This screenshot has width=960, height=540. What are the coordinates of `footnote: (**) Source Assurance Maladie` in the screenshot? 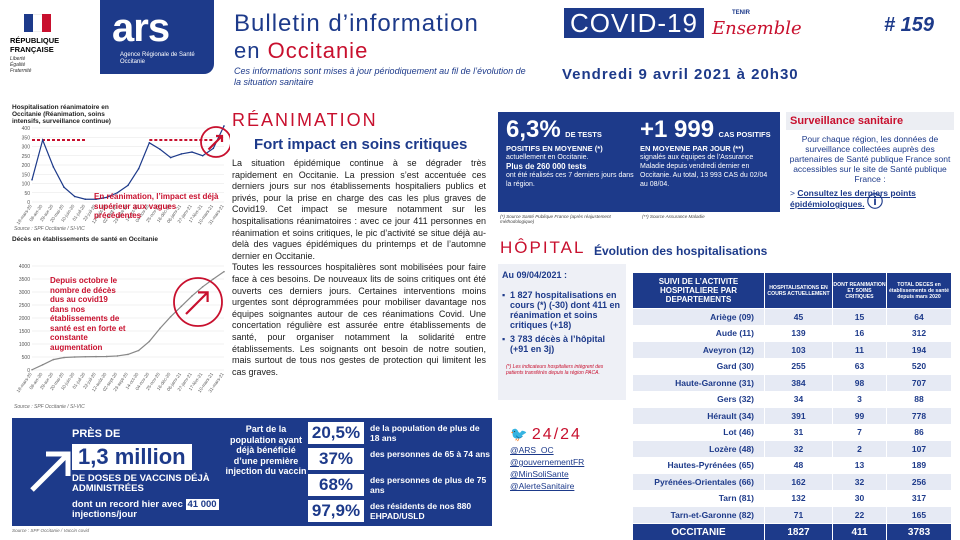 It's located at (673, 216).